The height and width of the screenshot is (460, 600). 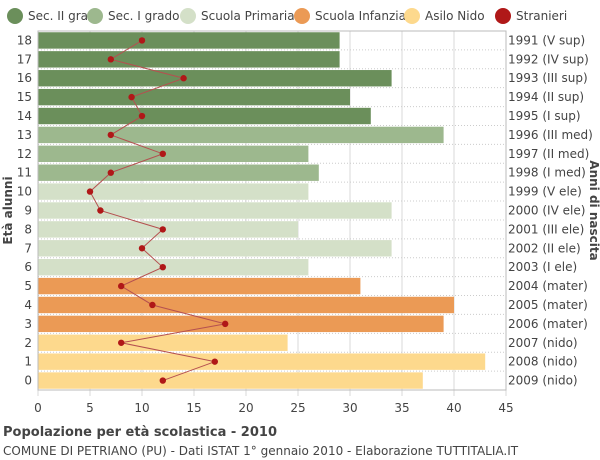 I want to click on age-label: 16, so click(x=24, y=78).